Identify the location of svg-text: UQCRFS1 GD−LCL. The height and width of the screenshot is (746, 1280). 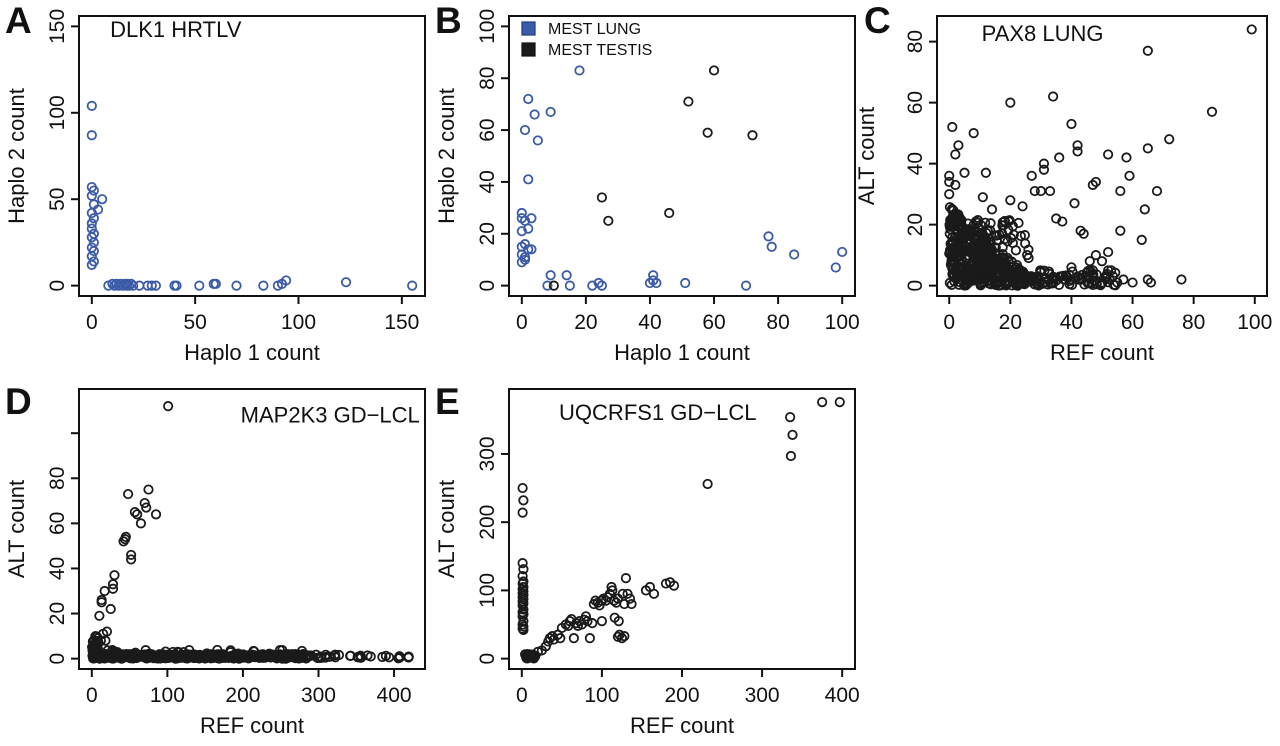
(657, 412).